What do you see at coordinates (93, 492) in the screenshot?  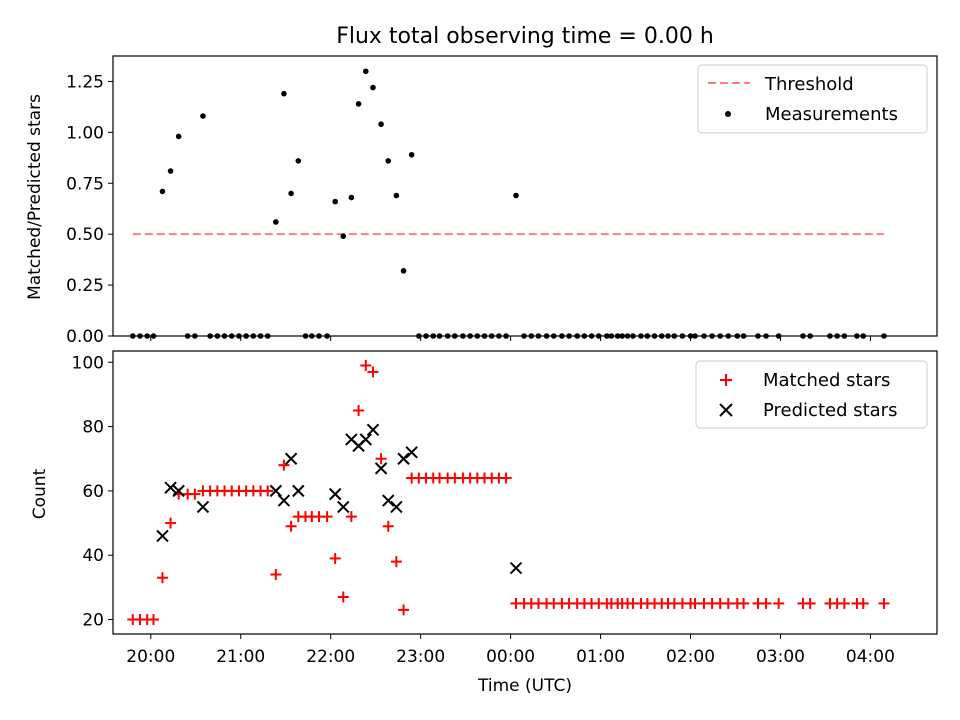 I see `bottom-y-tick-label: 60` at bounding box center [93, 492].